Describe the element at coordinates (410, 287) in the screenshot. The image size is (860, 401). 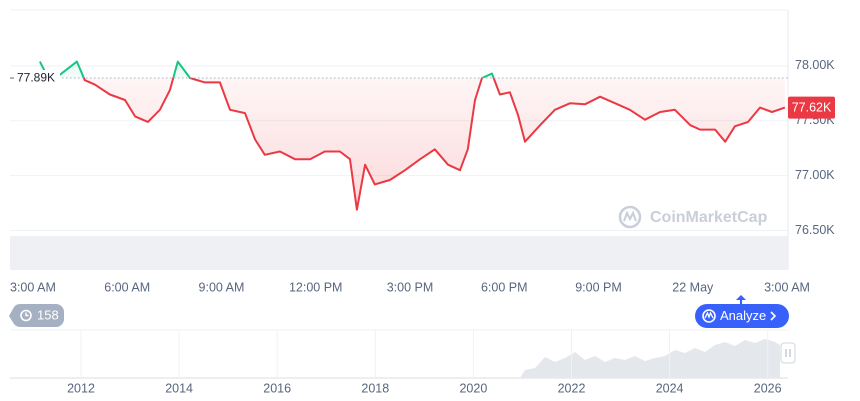
I see `x-tick-label: 3:00 PM` at that location.